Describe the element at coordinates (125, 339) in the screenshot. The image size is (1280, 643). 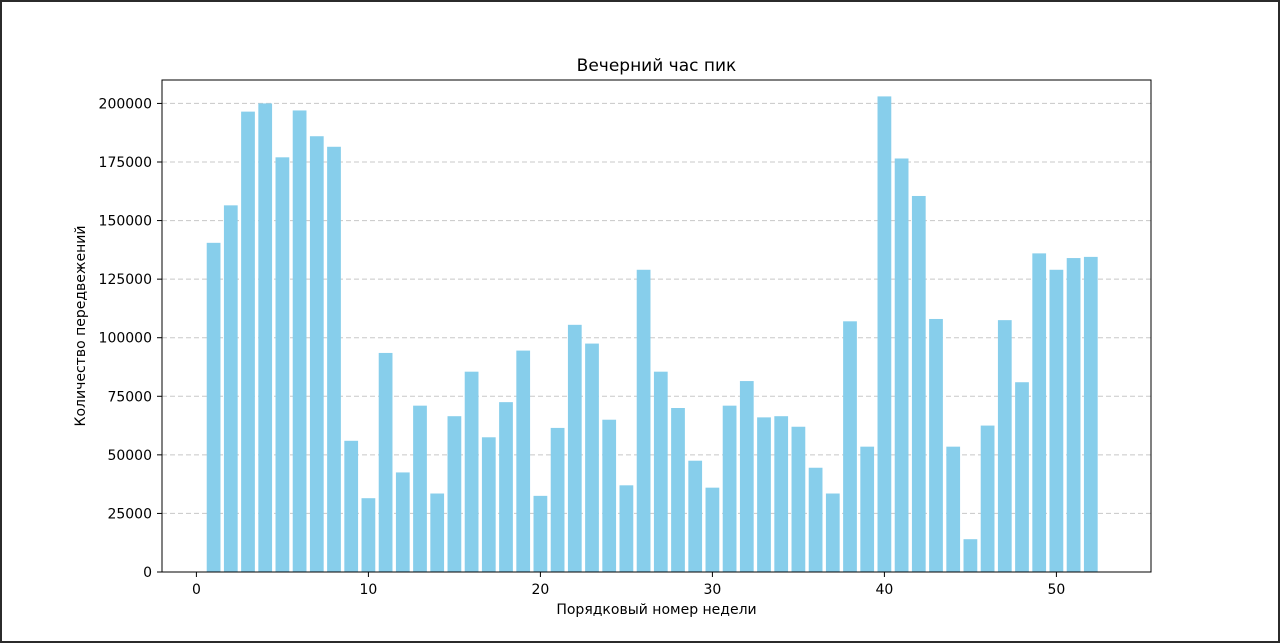
I see `y-tick-label: 100000` at that location.